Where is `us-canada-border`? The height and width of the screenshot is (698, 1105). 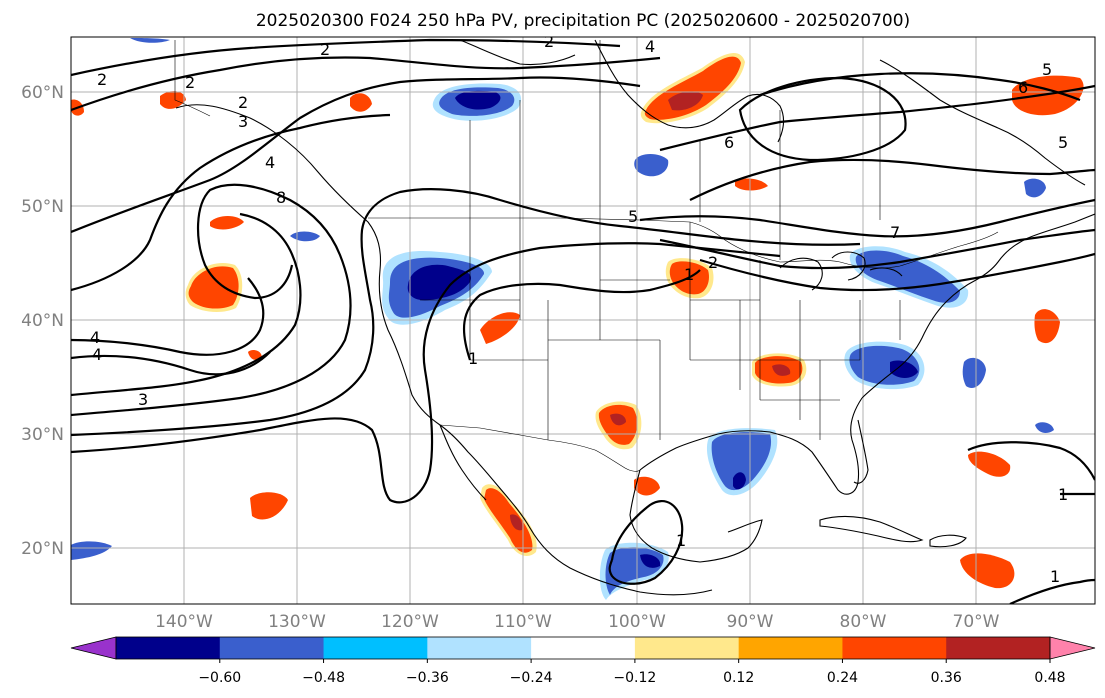 us-canada-border is located at coordinates (683, 243).